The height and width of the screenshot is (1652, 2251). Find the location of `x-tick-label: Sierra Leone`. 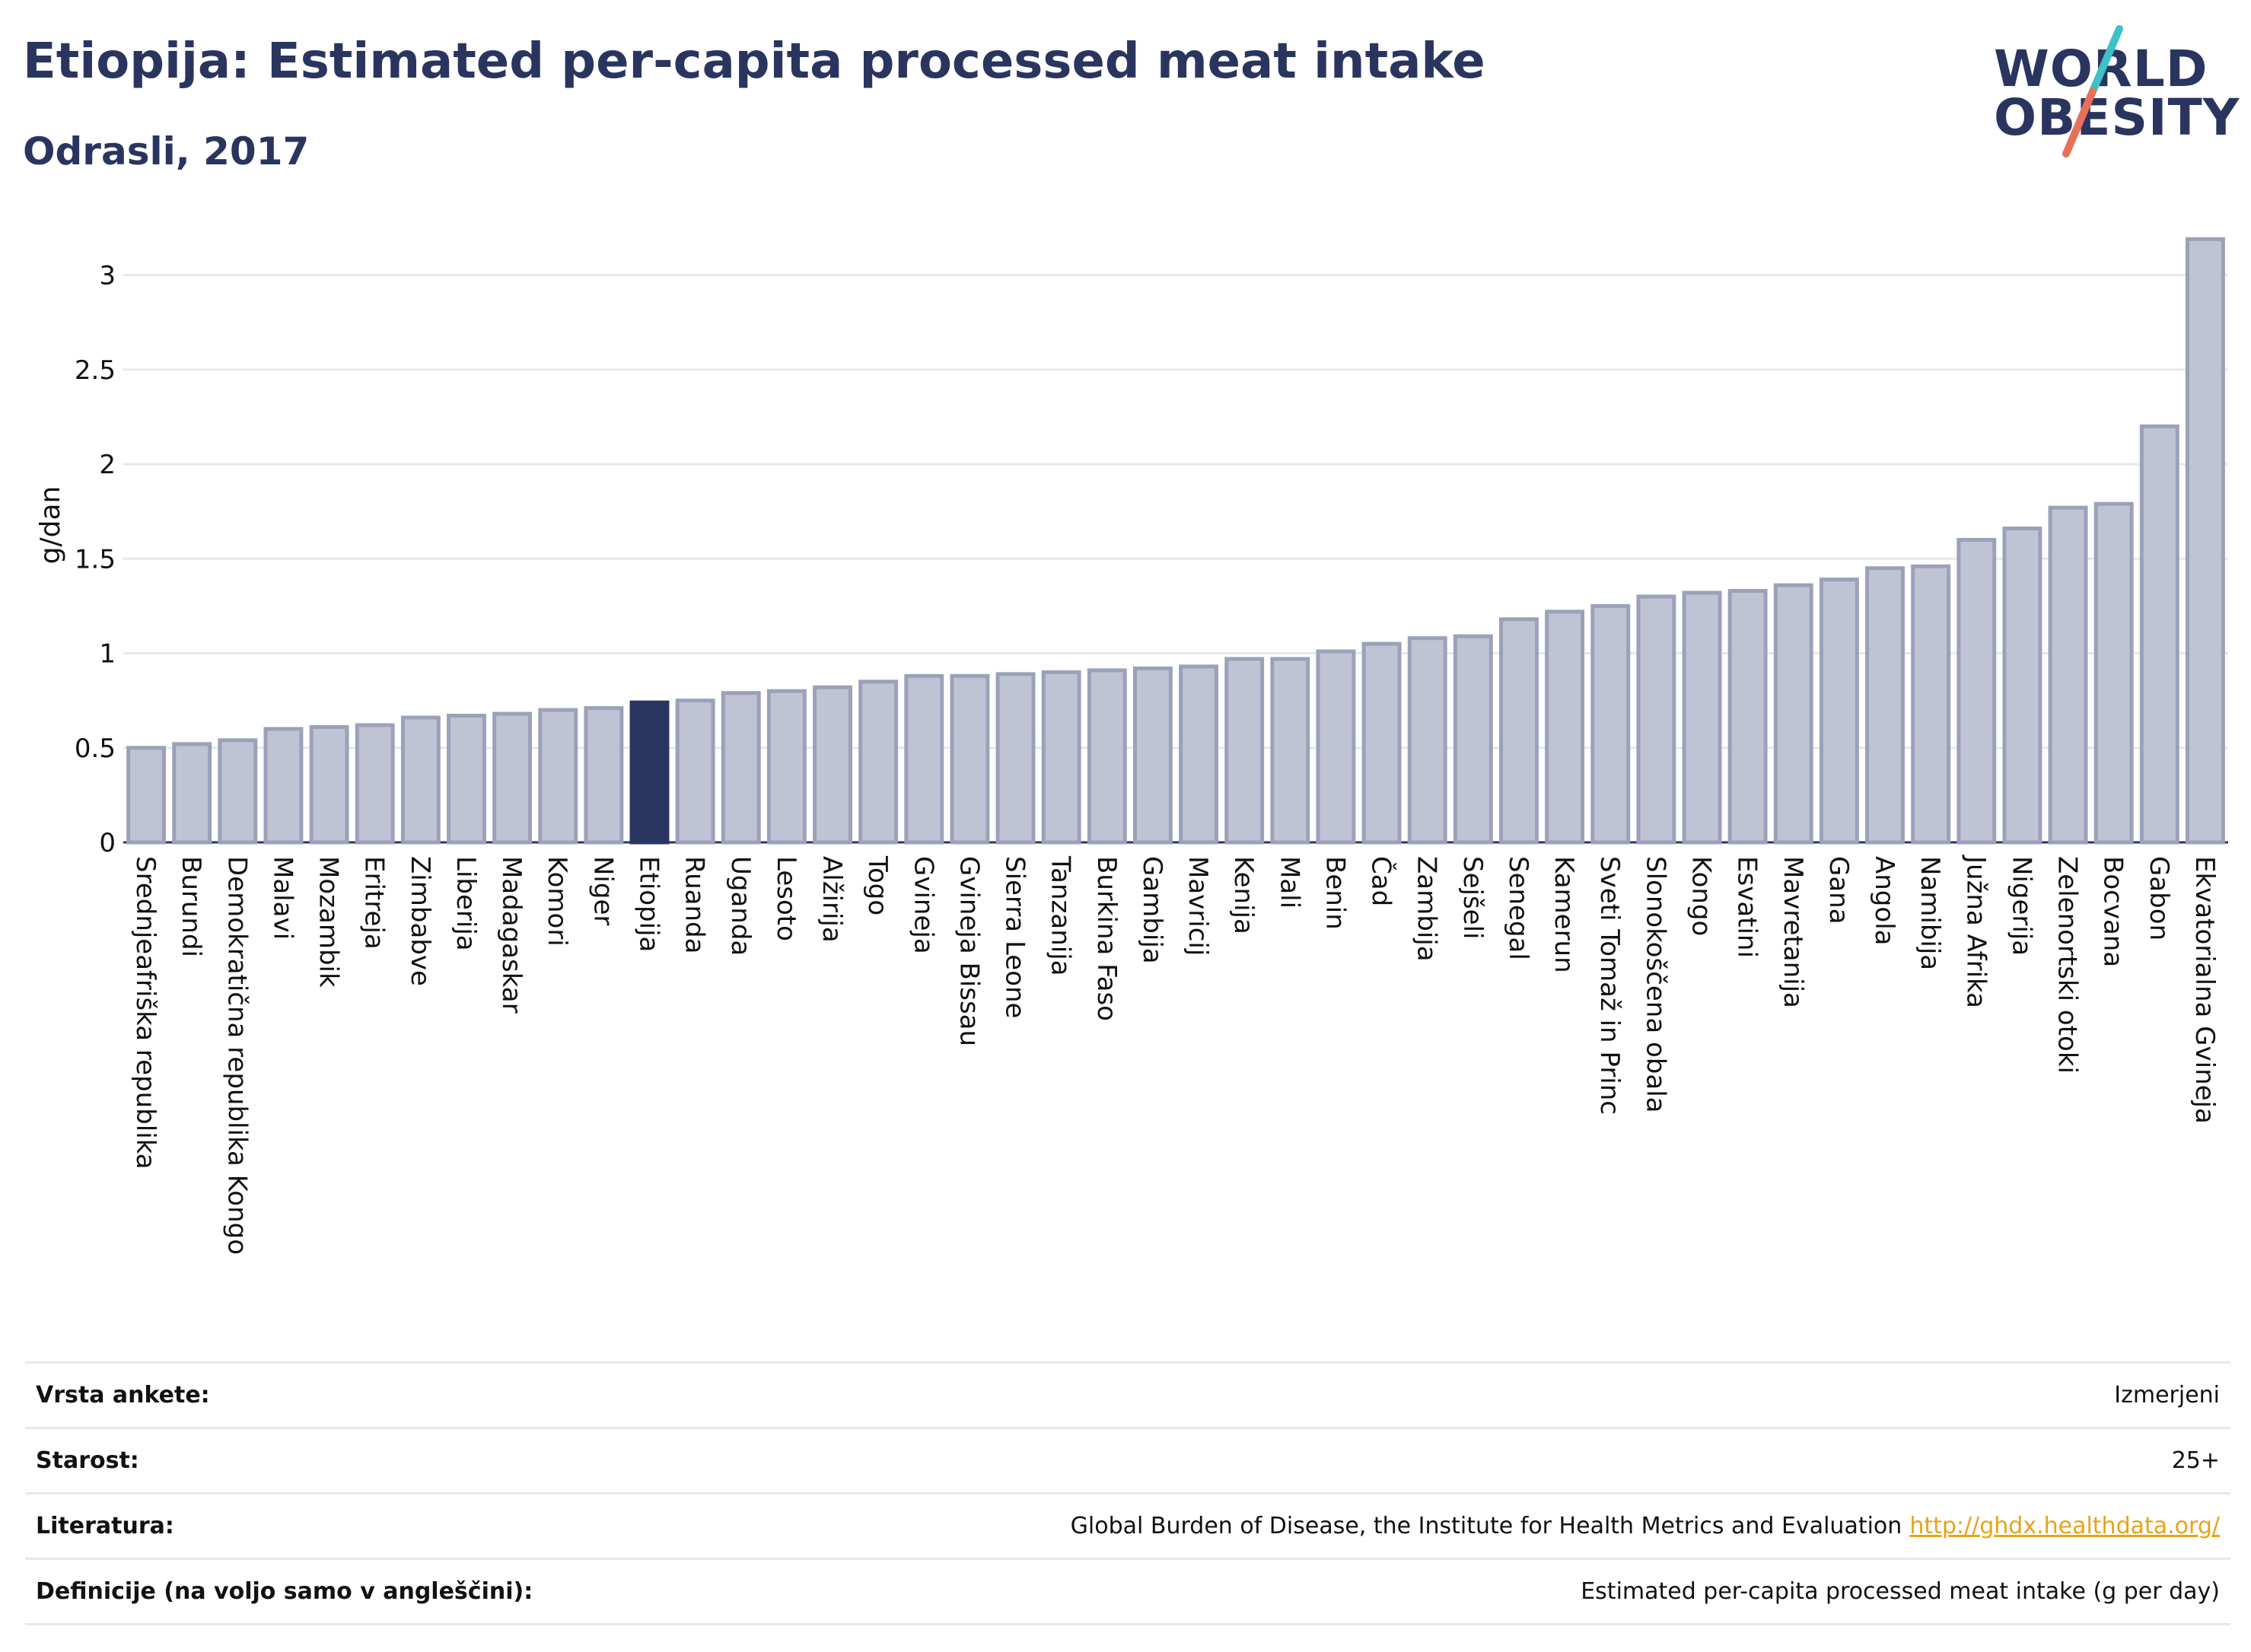

x-tick-label: Sierra Leone is located at coordinates (1015, 937).